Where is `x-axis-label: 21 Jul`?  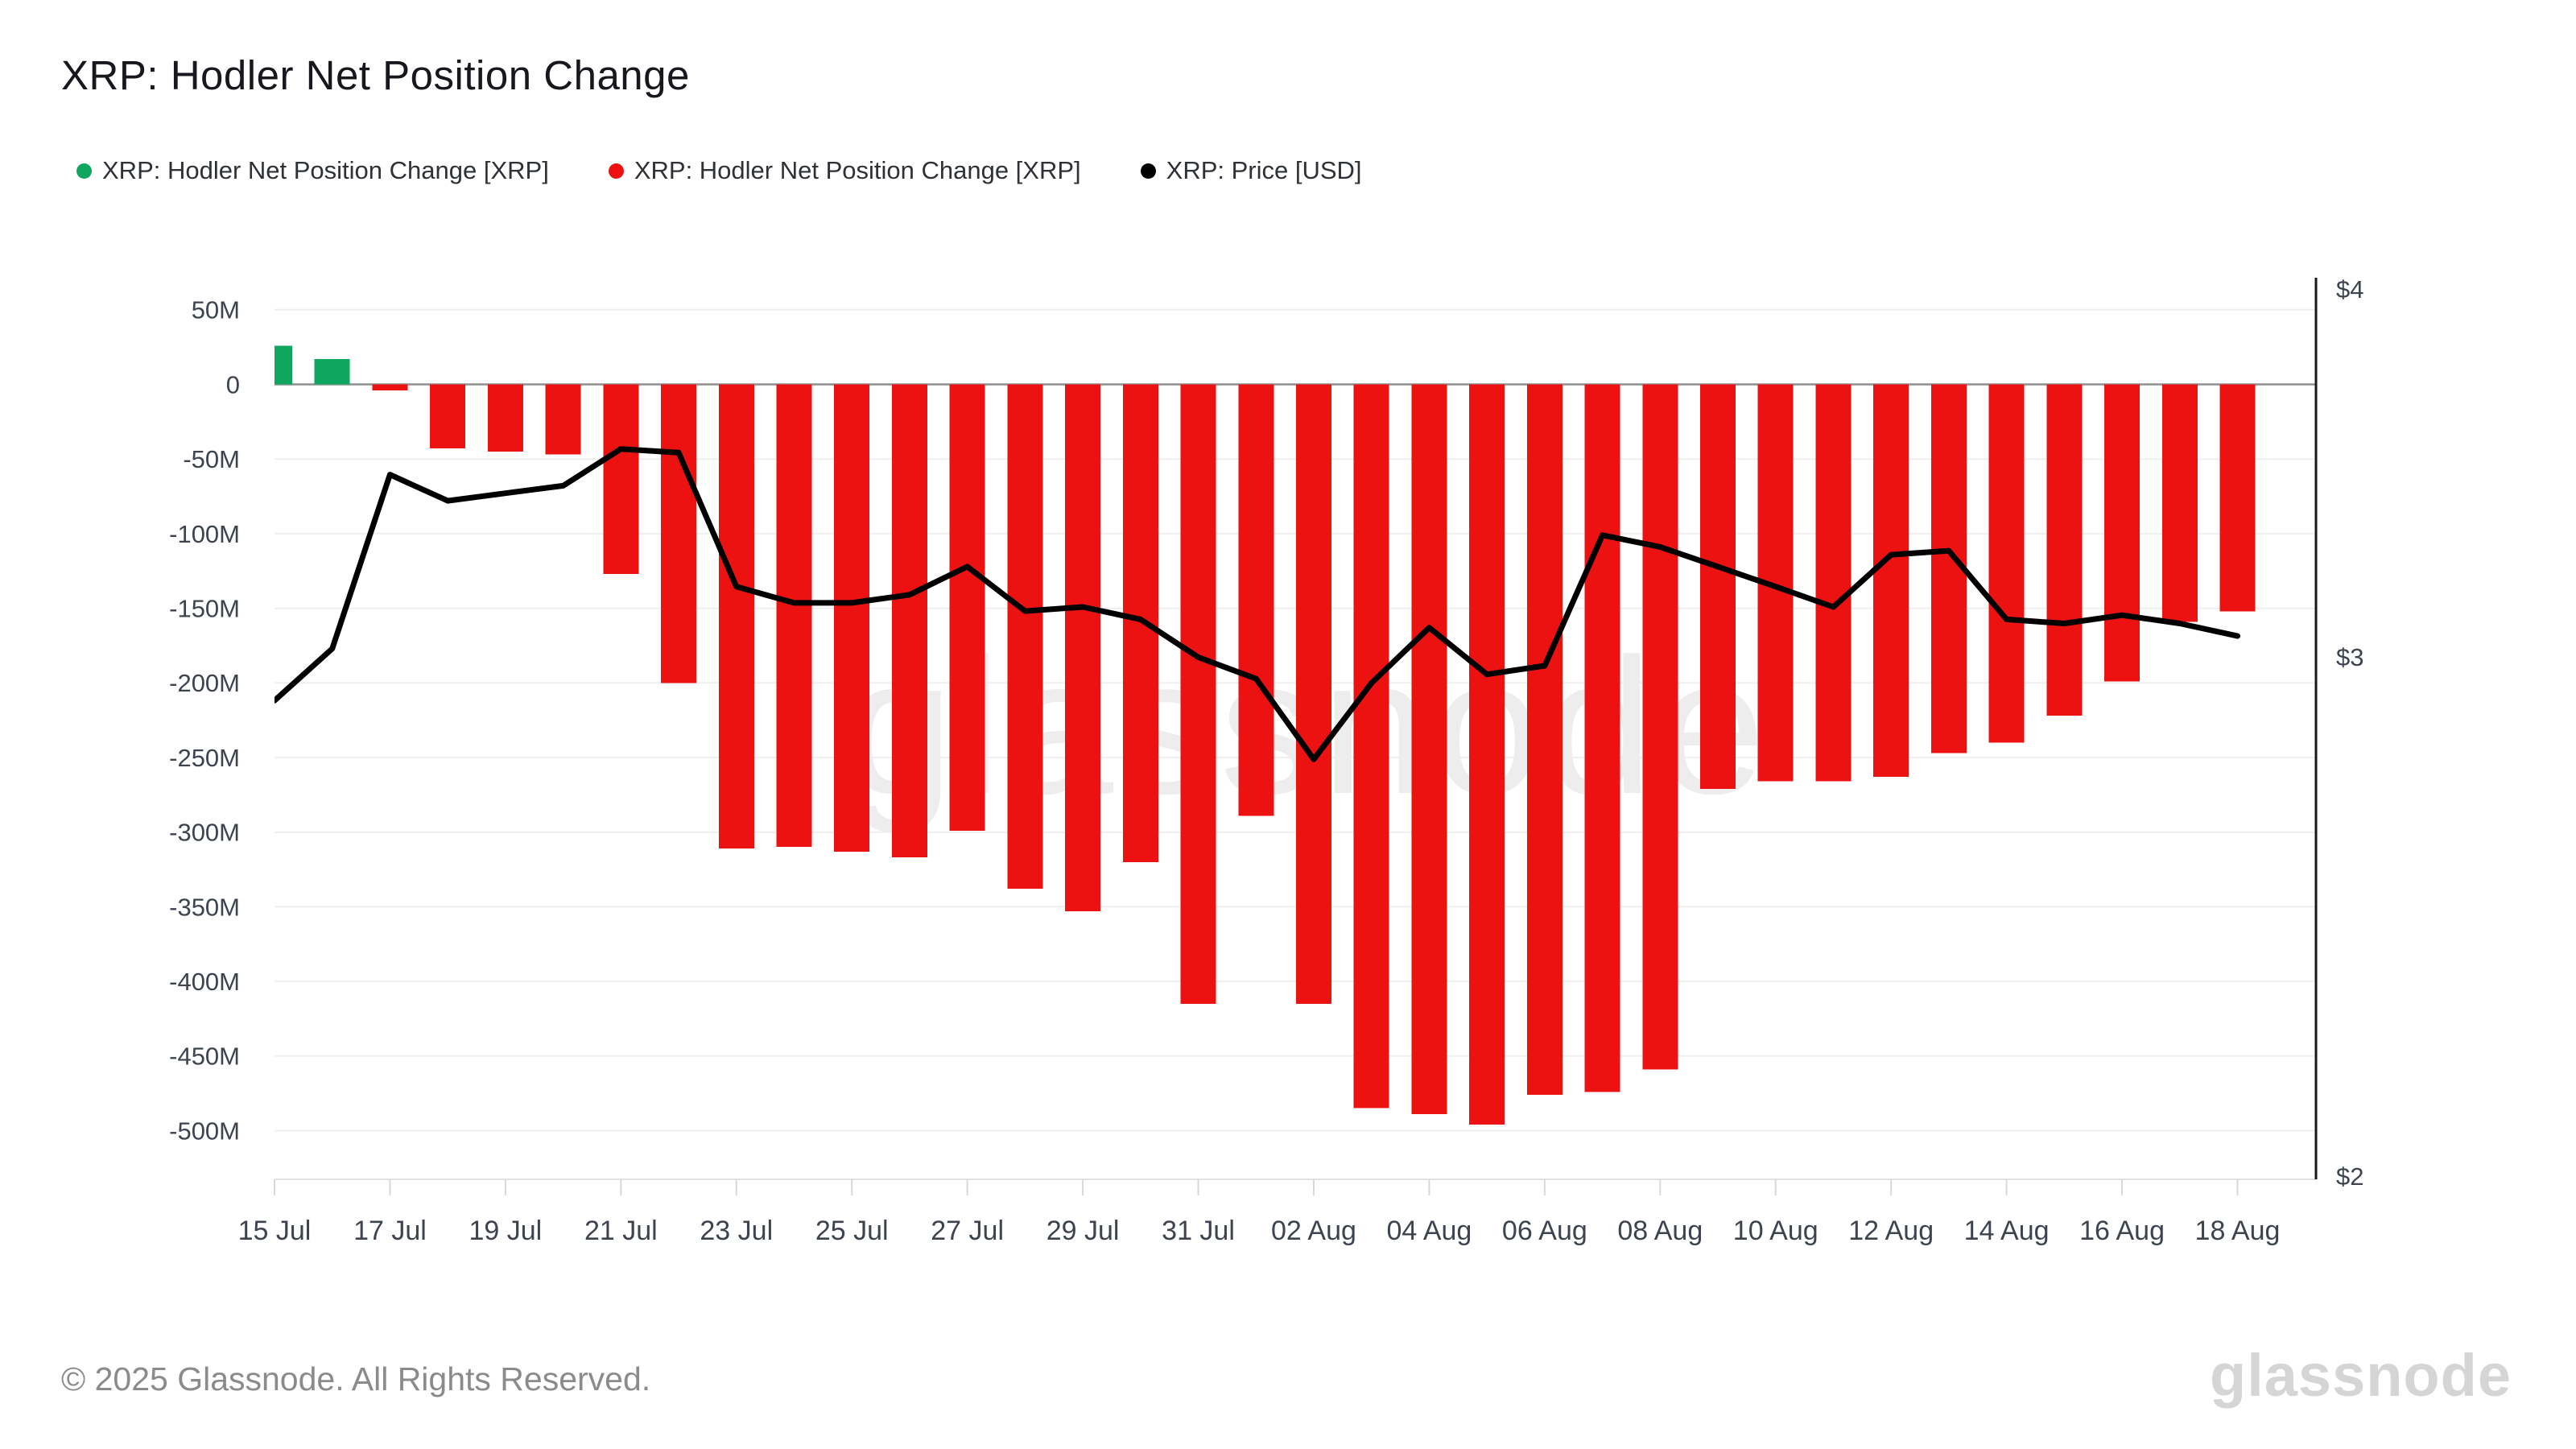
x-axis-label: 21 Jul is located at coordinates (621, 1231).